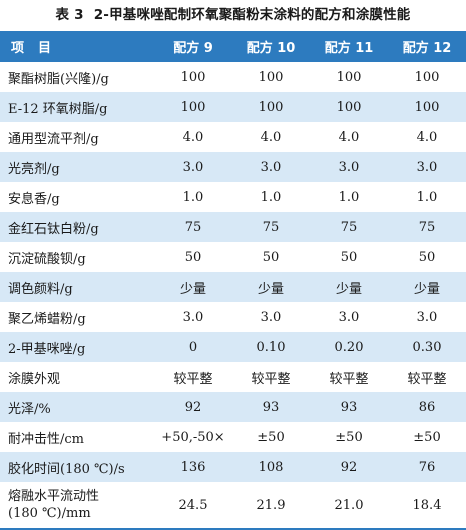  I want to click on row-label: 光亮剂/g, so click(77, 167).